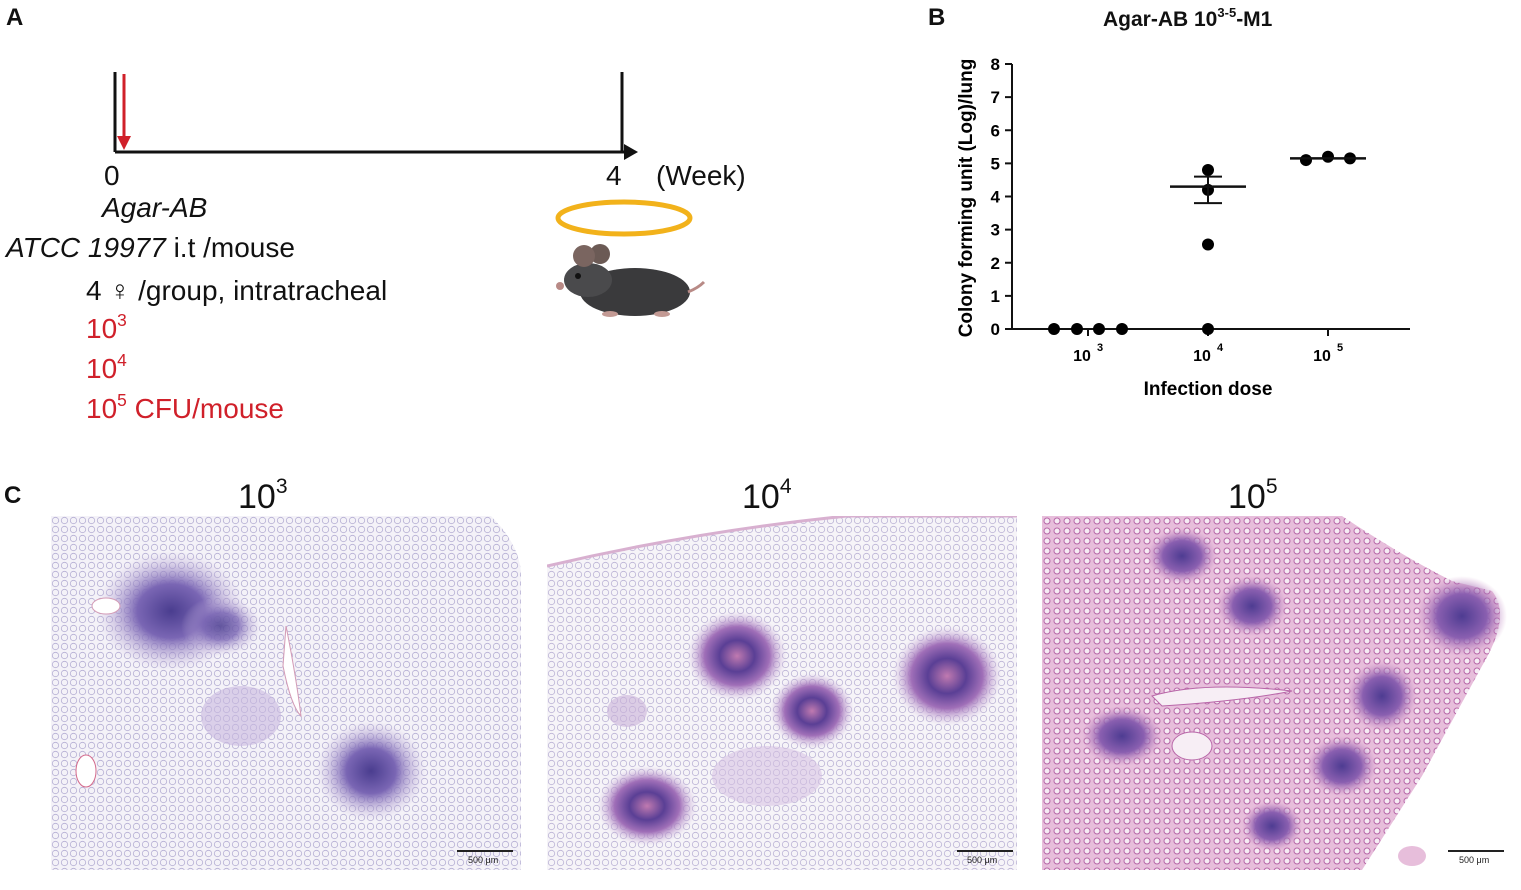  Describe the element at coordinates (237, 290) in the screenshot. I see `group-line: 4 ♀ /group, intratracheal` at that location.